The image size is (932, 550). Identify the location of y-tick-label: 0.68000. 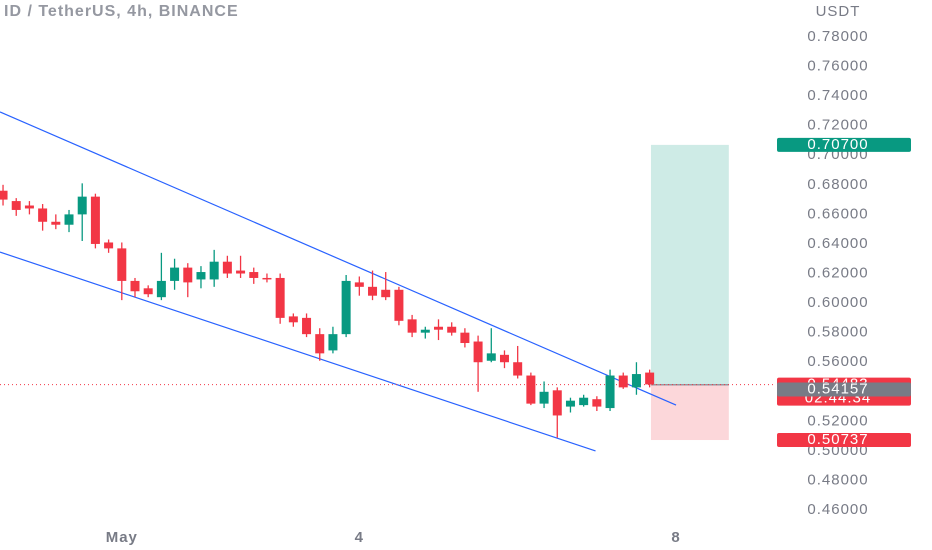
(837, 184).